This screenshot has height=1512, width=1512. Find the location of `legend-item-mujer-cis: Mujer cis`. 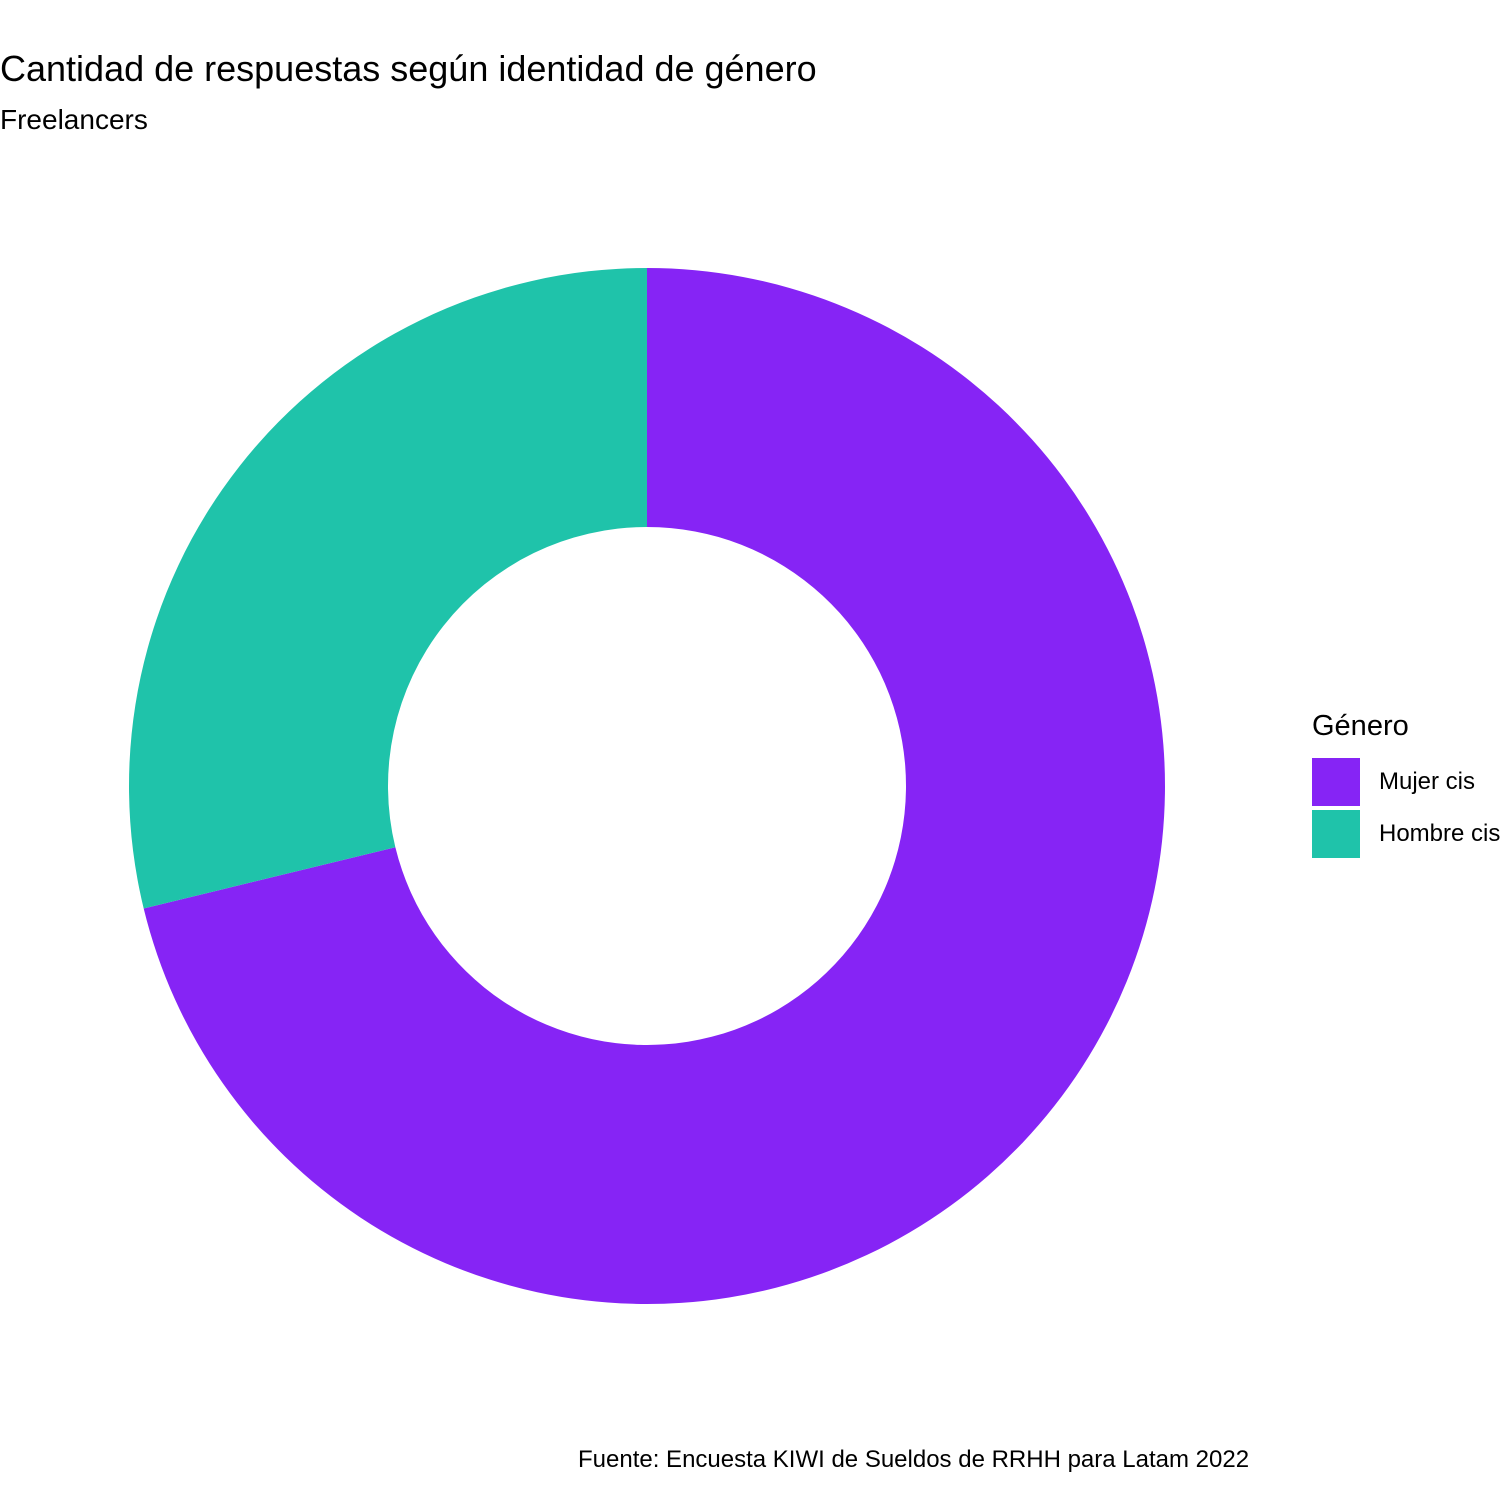

legend-item-mujer-cis: Mujer cis is located at coordinates (1406, 782).